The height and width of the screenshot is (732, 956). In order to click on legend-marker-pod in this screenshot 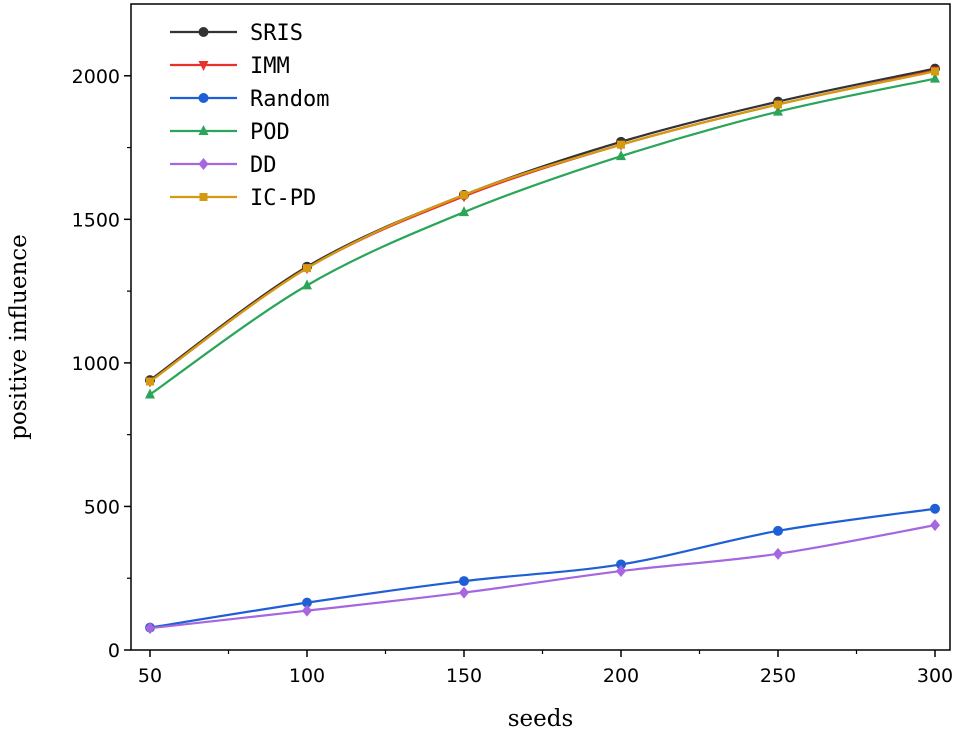, I will do `click(203, 130)`.